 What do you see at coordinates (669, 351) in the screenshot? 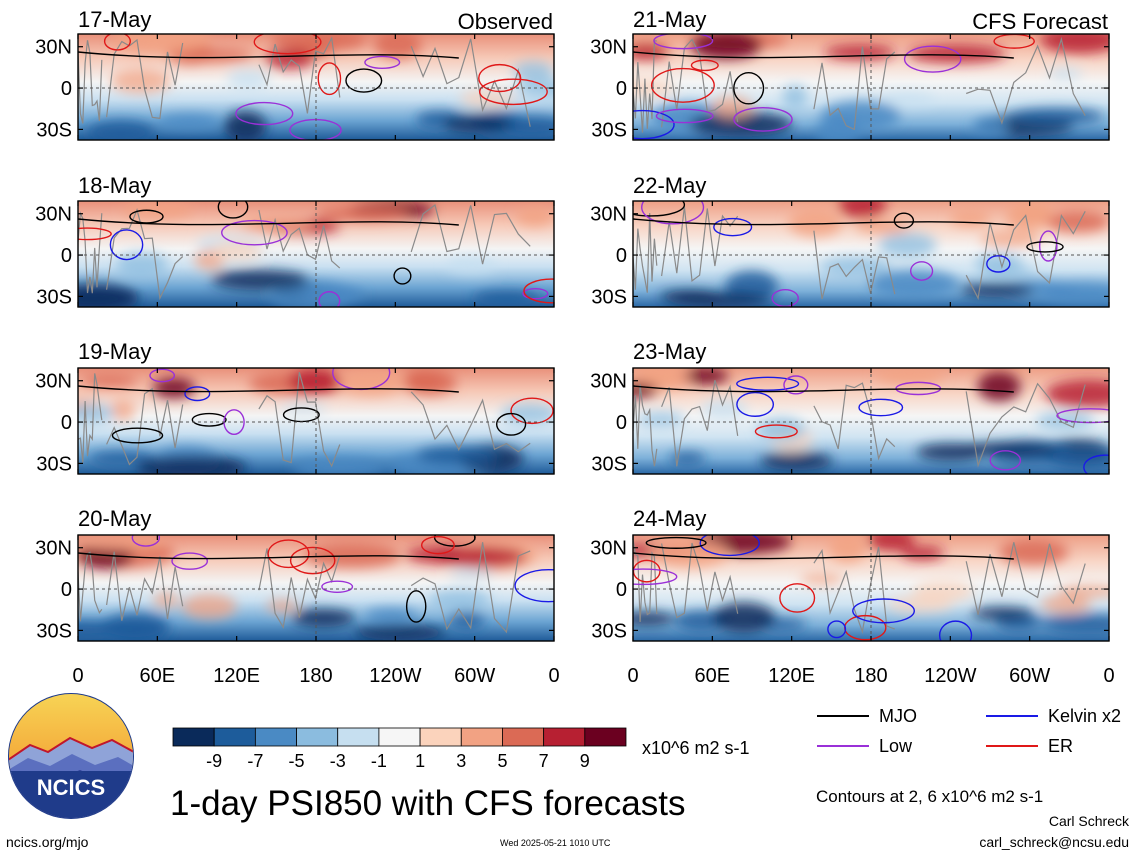
I see `panel-date: 23-May` at bounding box center [669, 351].